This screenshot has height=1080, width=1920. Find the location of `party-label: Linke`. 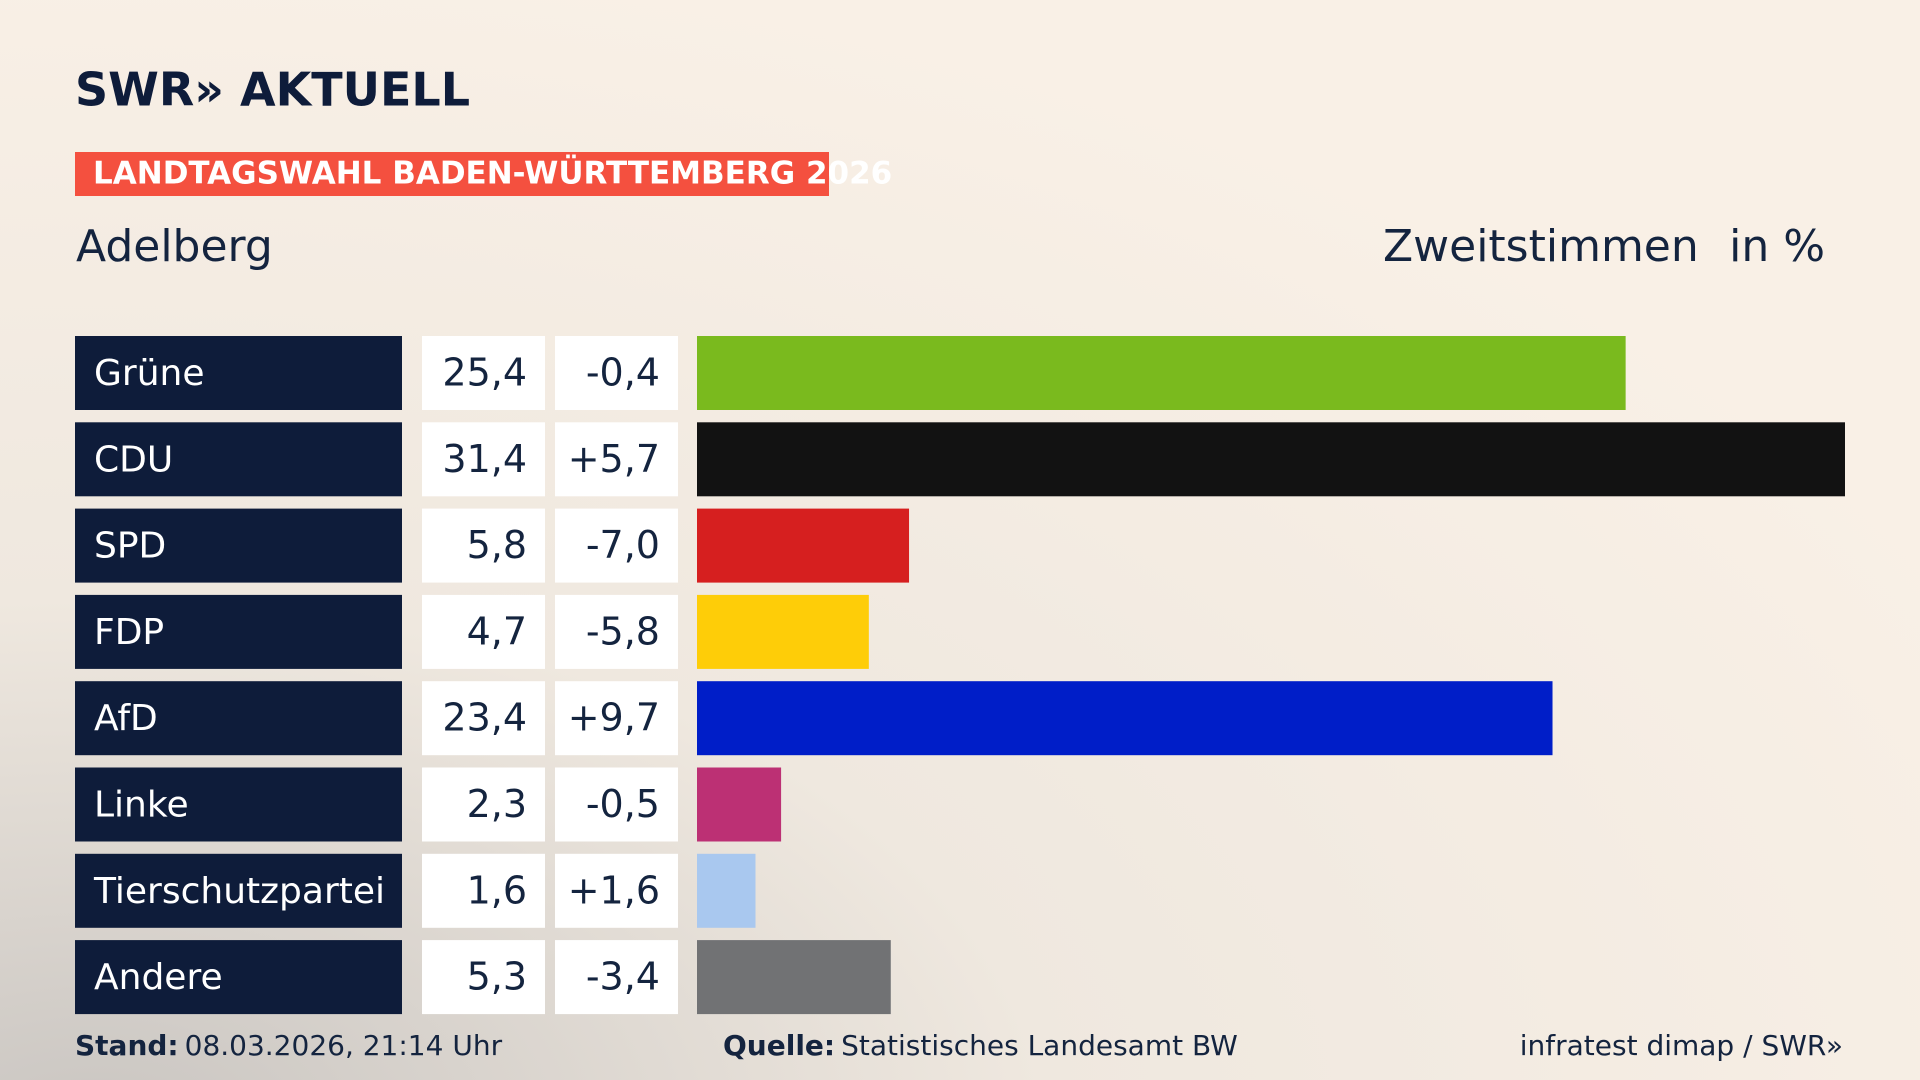

party-label: Linke is located at coordinates (141, 805).